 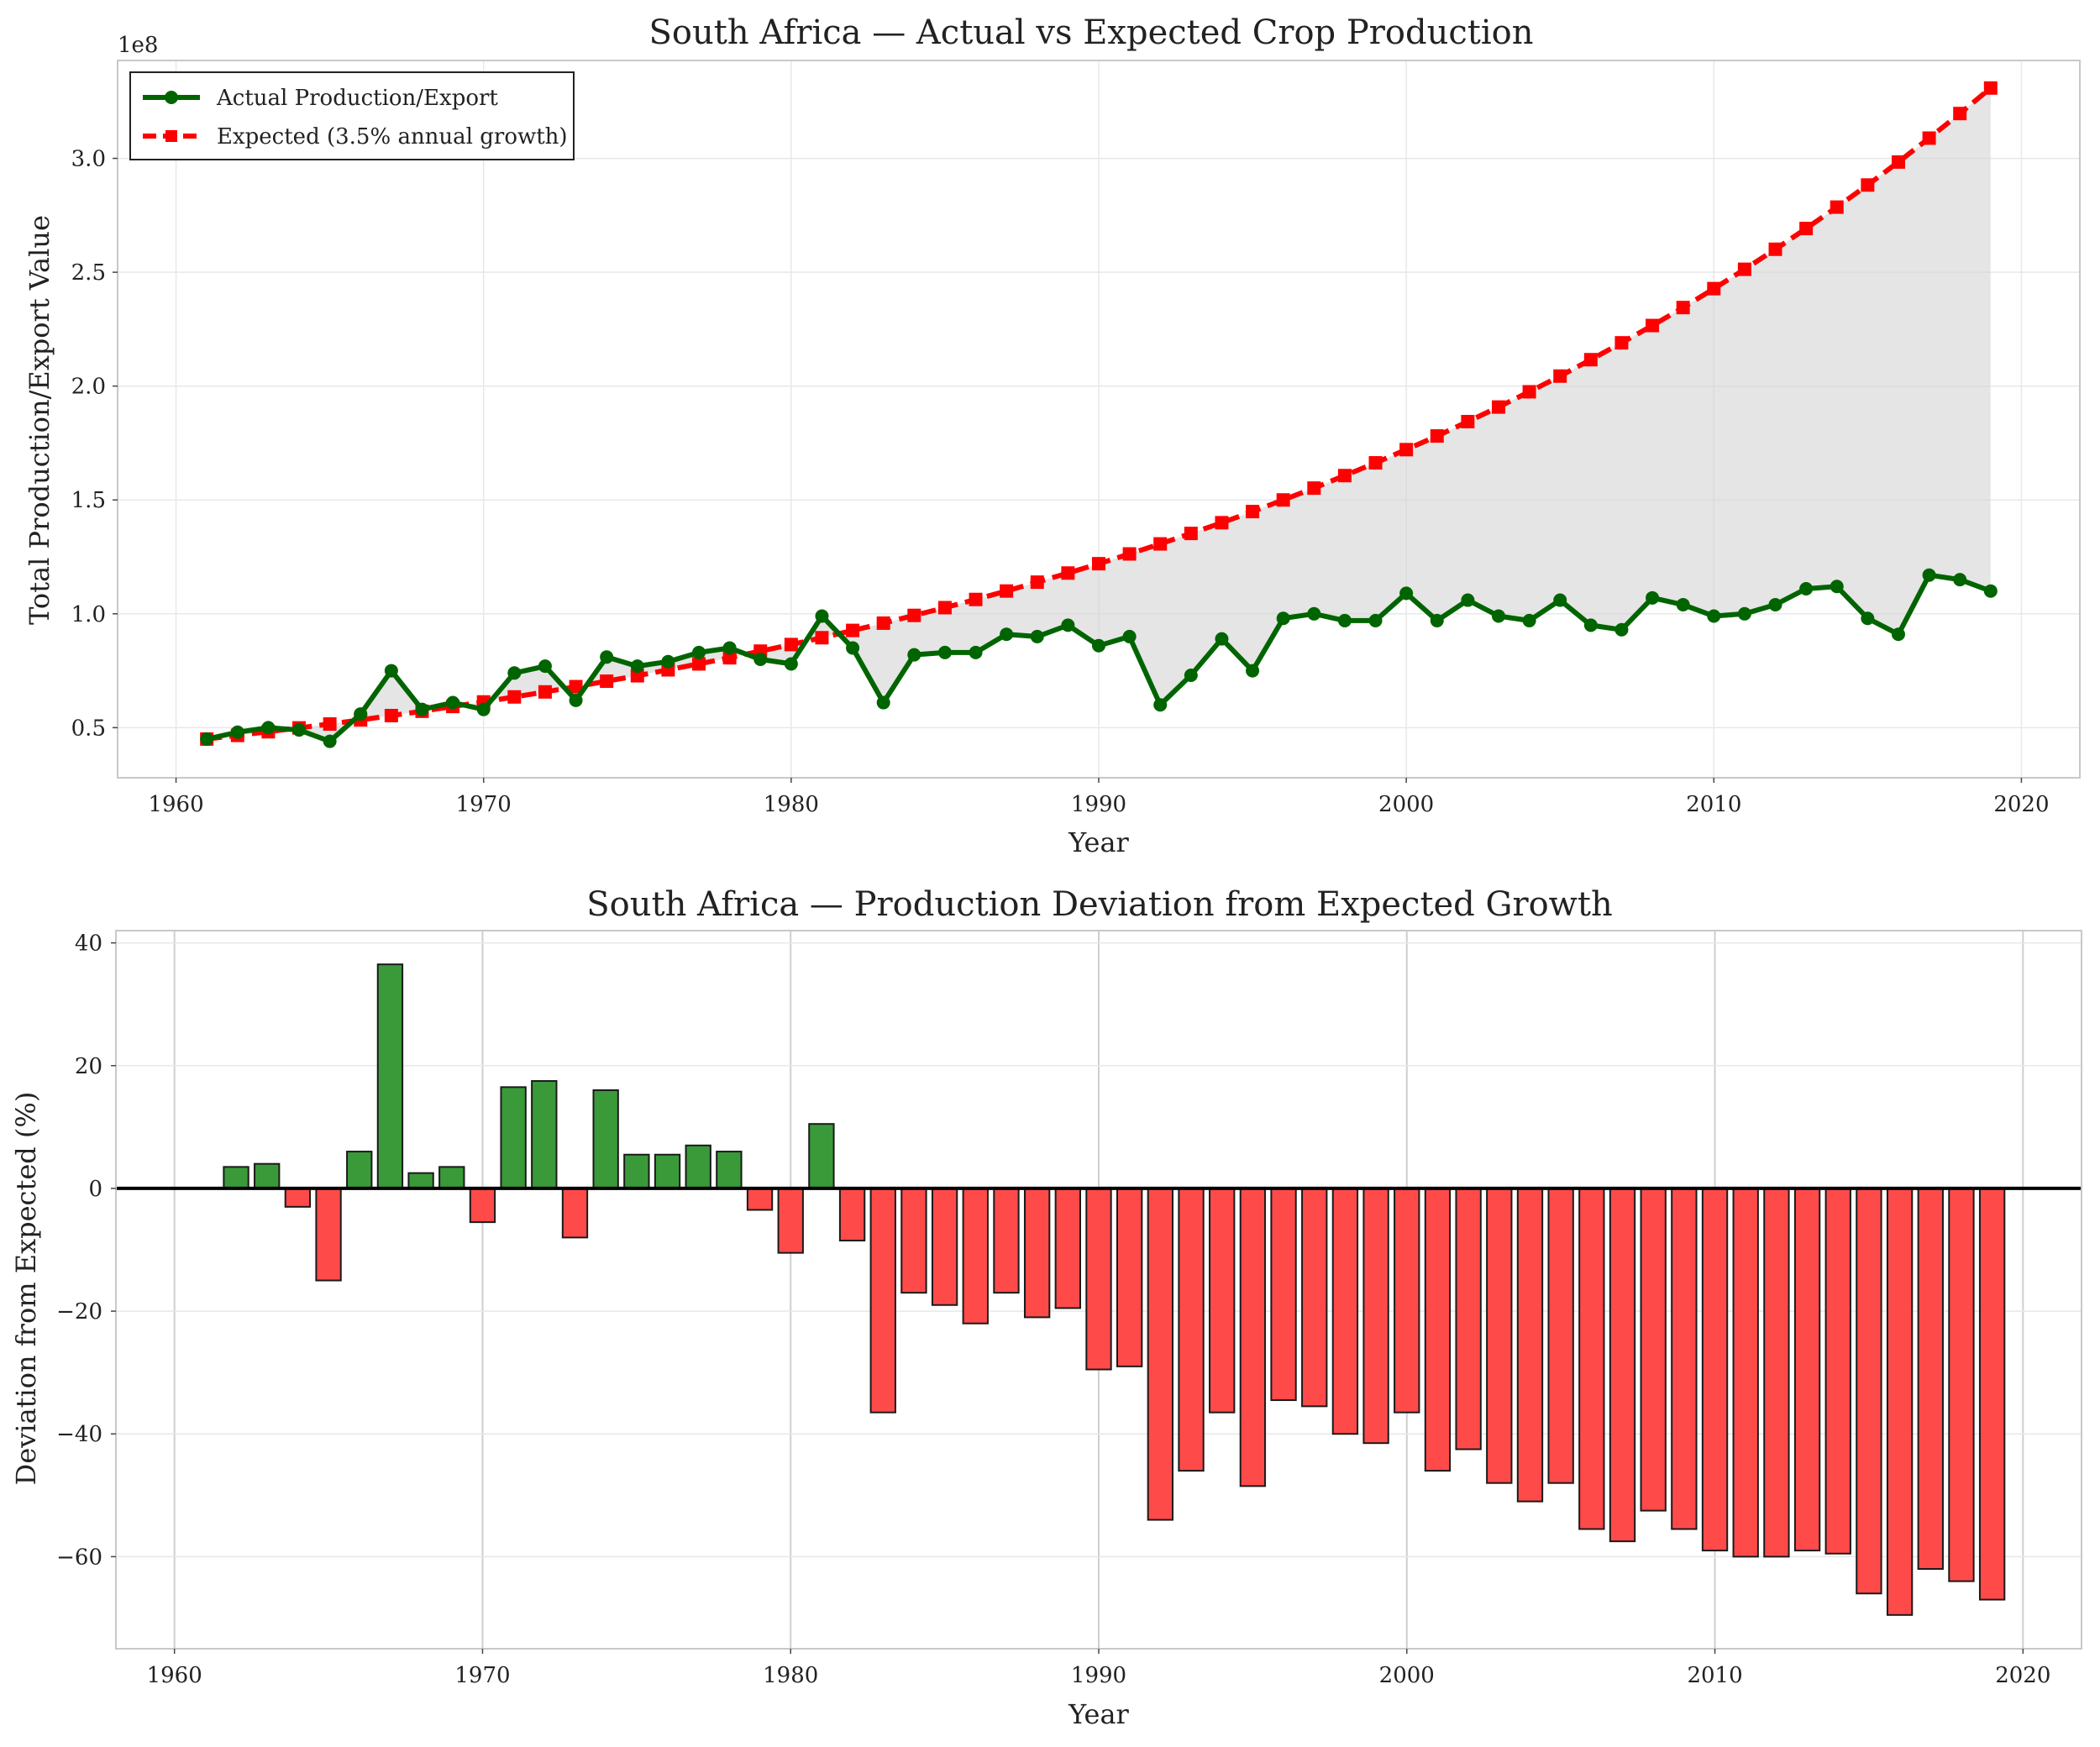 What do you see at coordinates (88, 1066) in the screenshot?
I see `y-tick-label: 20` at bounding box center [88, 1066].